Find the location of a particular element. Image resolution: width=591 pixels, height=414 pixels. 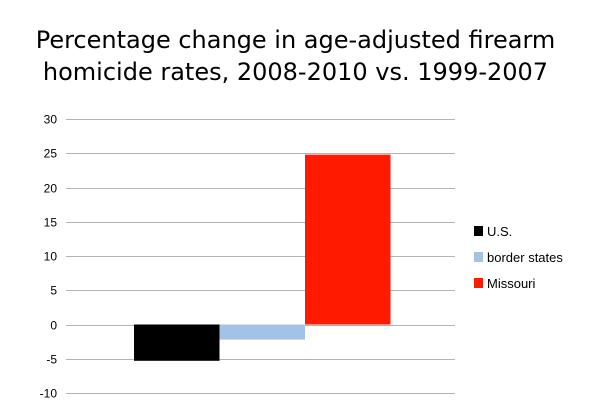

y-tick-label: 0 is located at coordinates (53, 326).